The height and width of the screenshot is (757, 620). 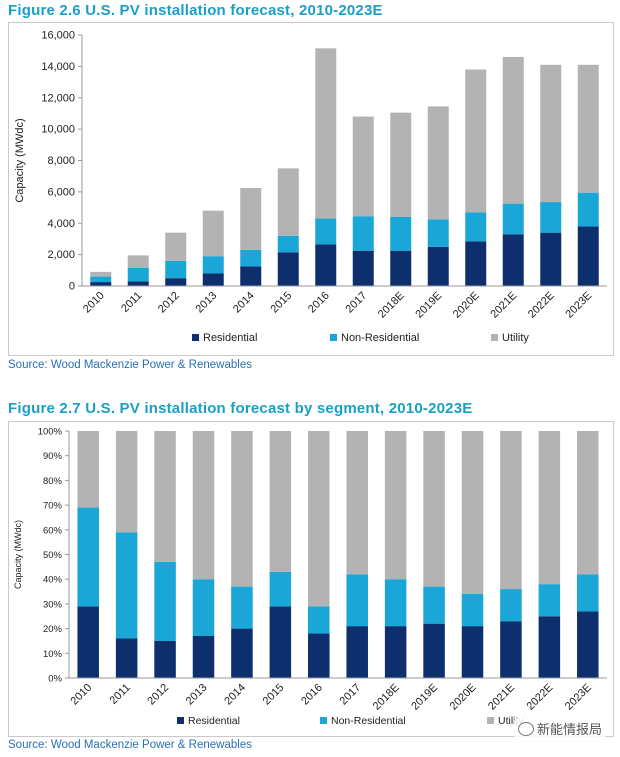 I want to click on chart2-bar-2014-utility, so click(x=242, y=509).